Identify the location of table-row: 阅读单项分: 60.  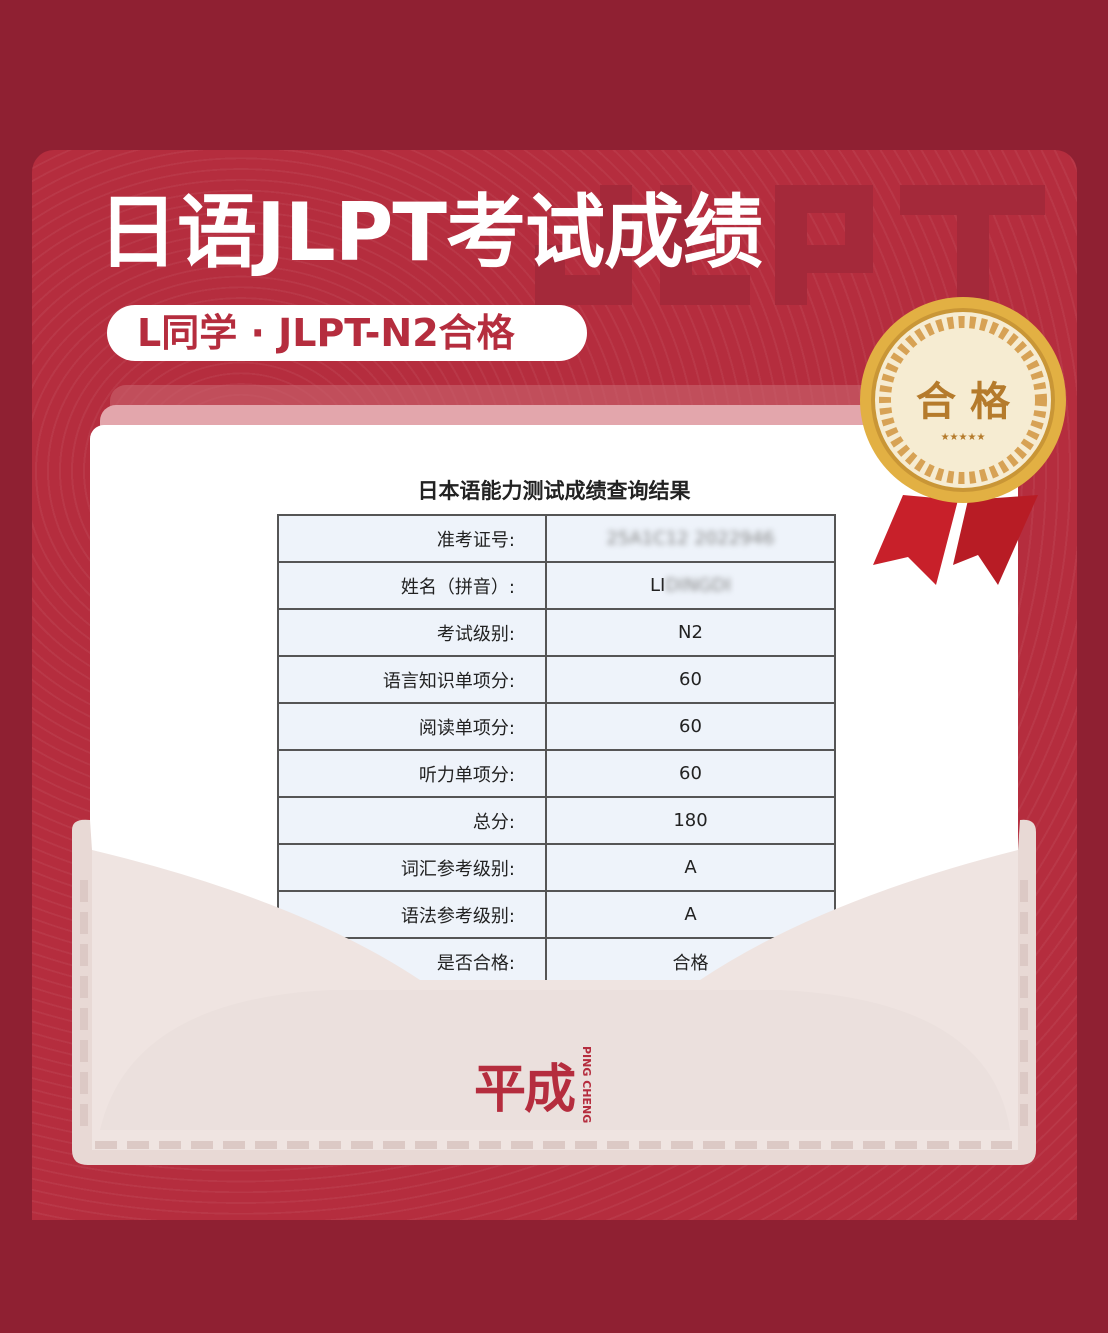
(556, 726).